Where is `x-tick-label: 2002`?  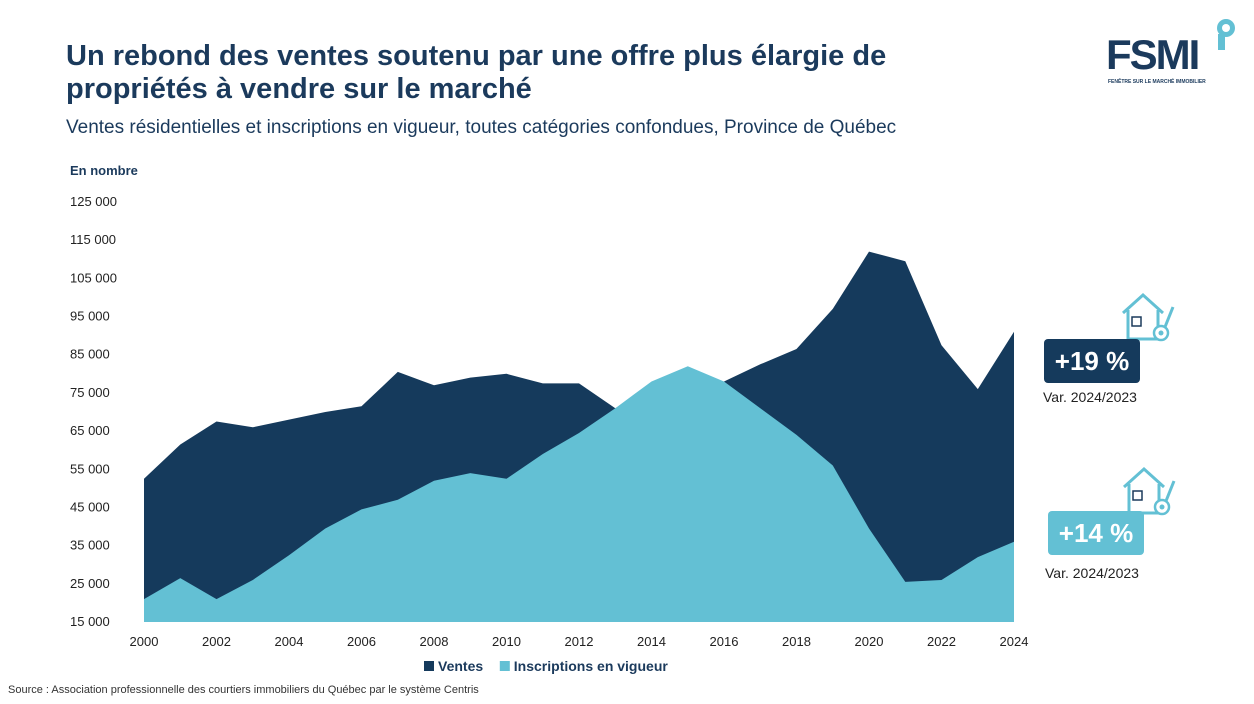
x-tick-label: 2002 is located at coordinates (216, 641).